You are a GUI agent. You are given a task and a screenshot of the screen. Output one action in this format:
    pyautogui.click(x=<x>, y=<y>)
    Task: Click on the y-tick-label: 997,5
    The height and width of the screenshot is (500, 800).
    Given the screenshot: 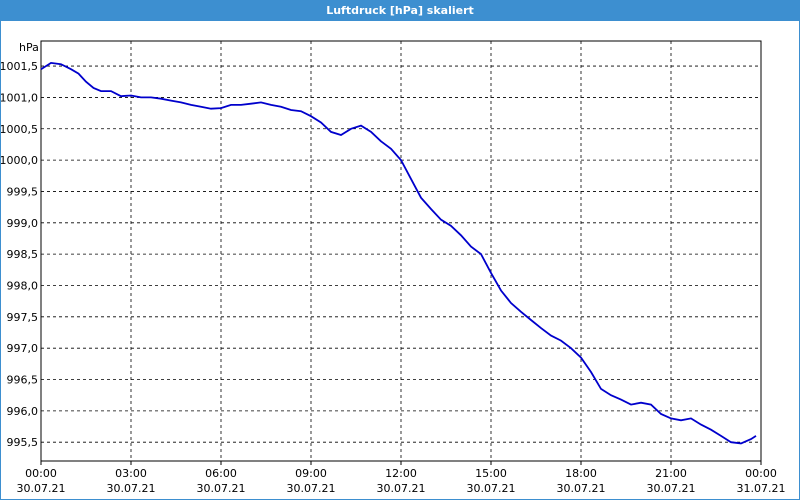 What is the action you would take?
    pyautogui.click(x=23, y=317)
    